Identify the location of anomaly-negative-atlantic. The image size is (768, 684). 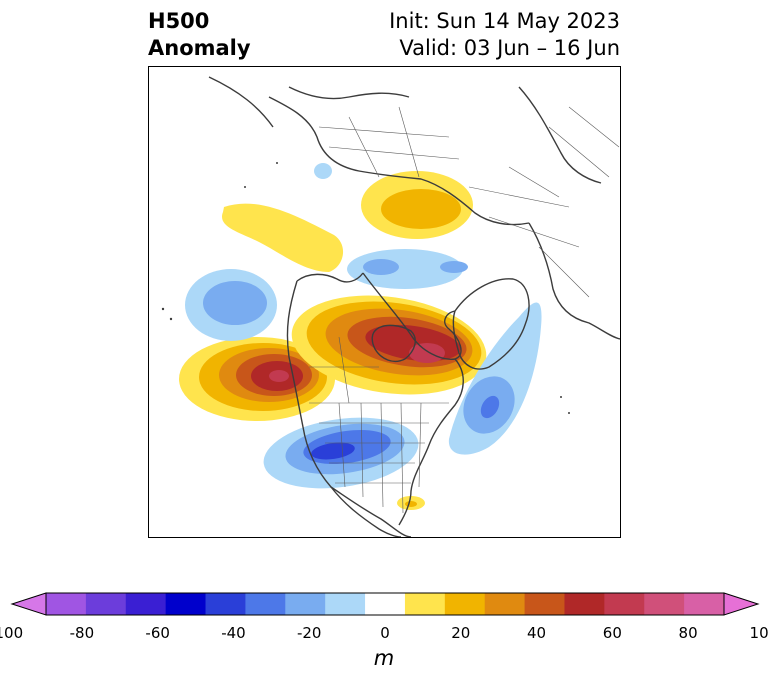
(495, 378).